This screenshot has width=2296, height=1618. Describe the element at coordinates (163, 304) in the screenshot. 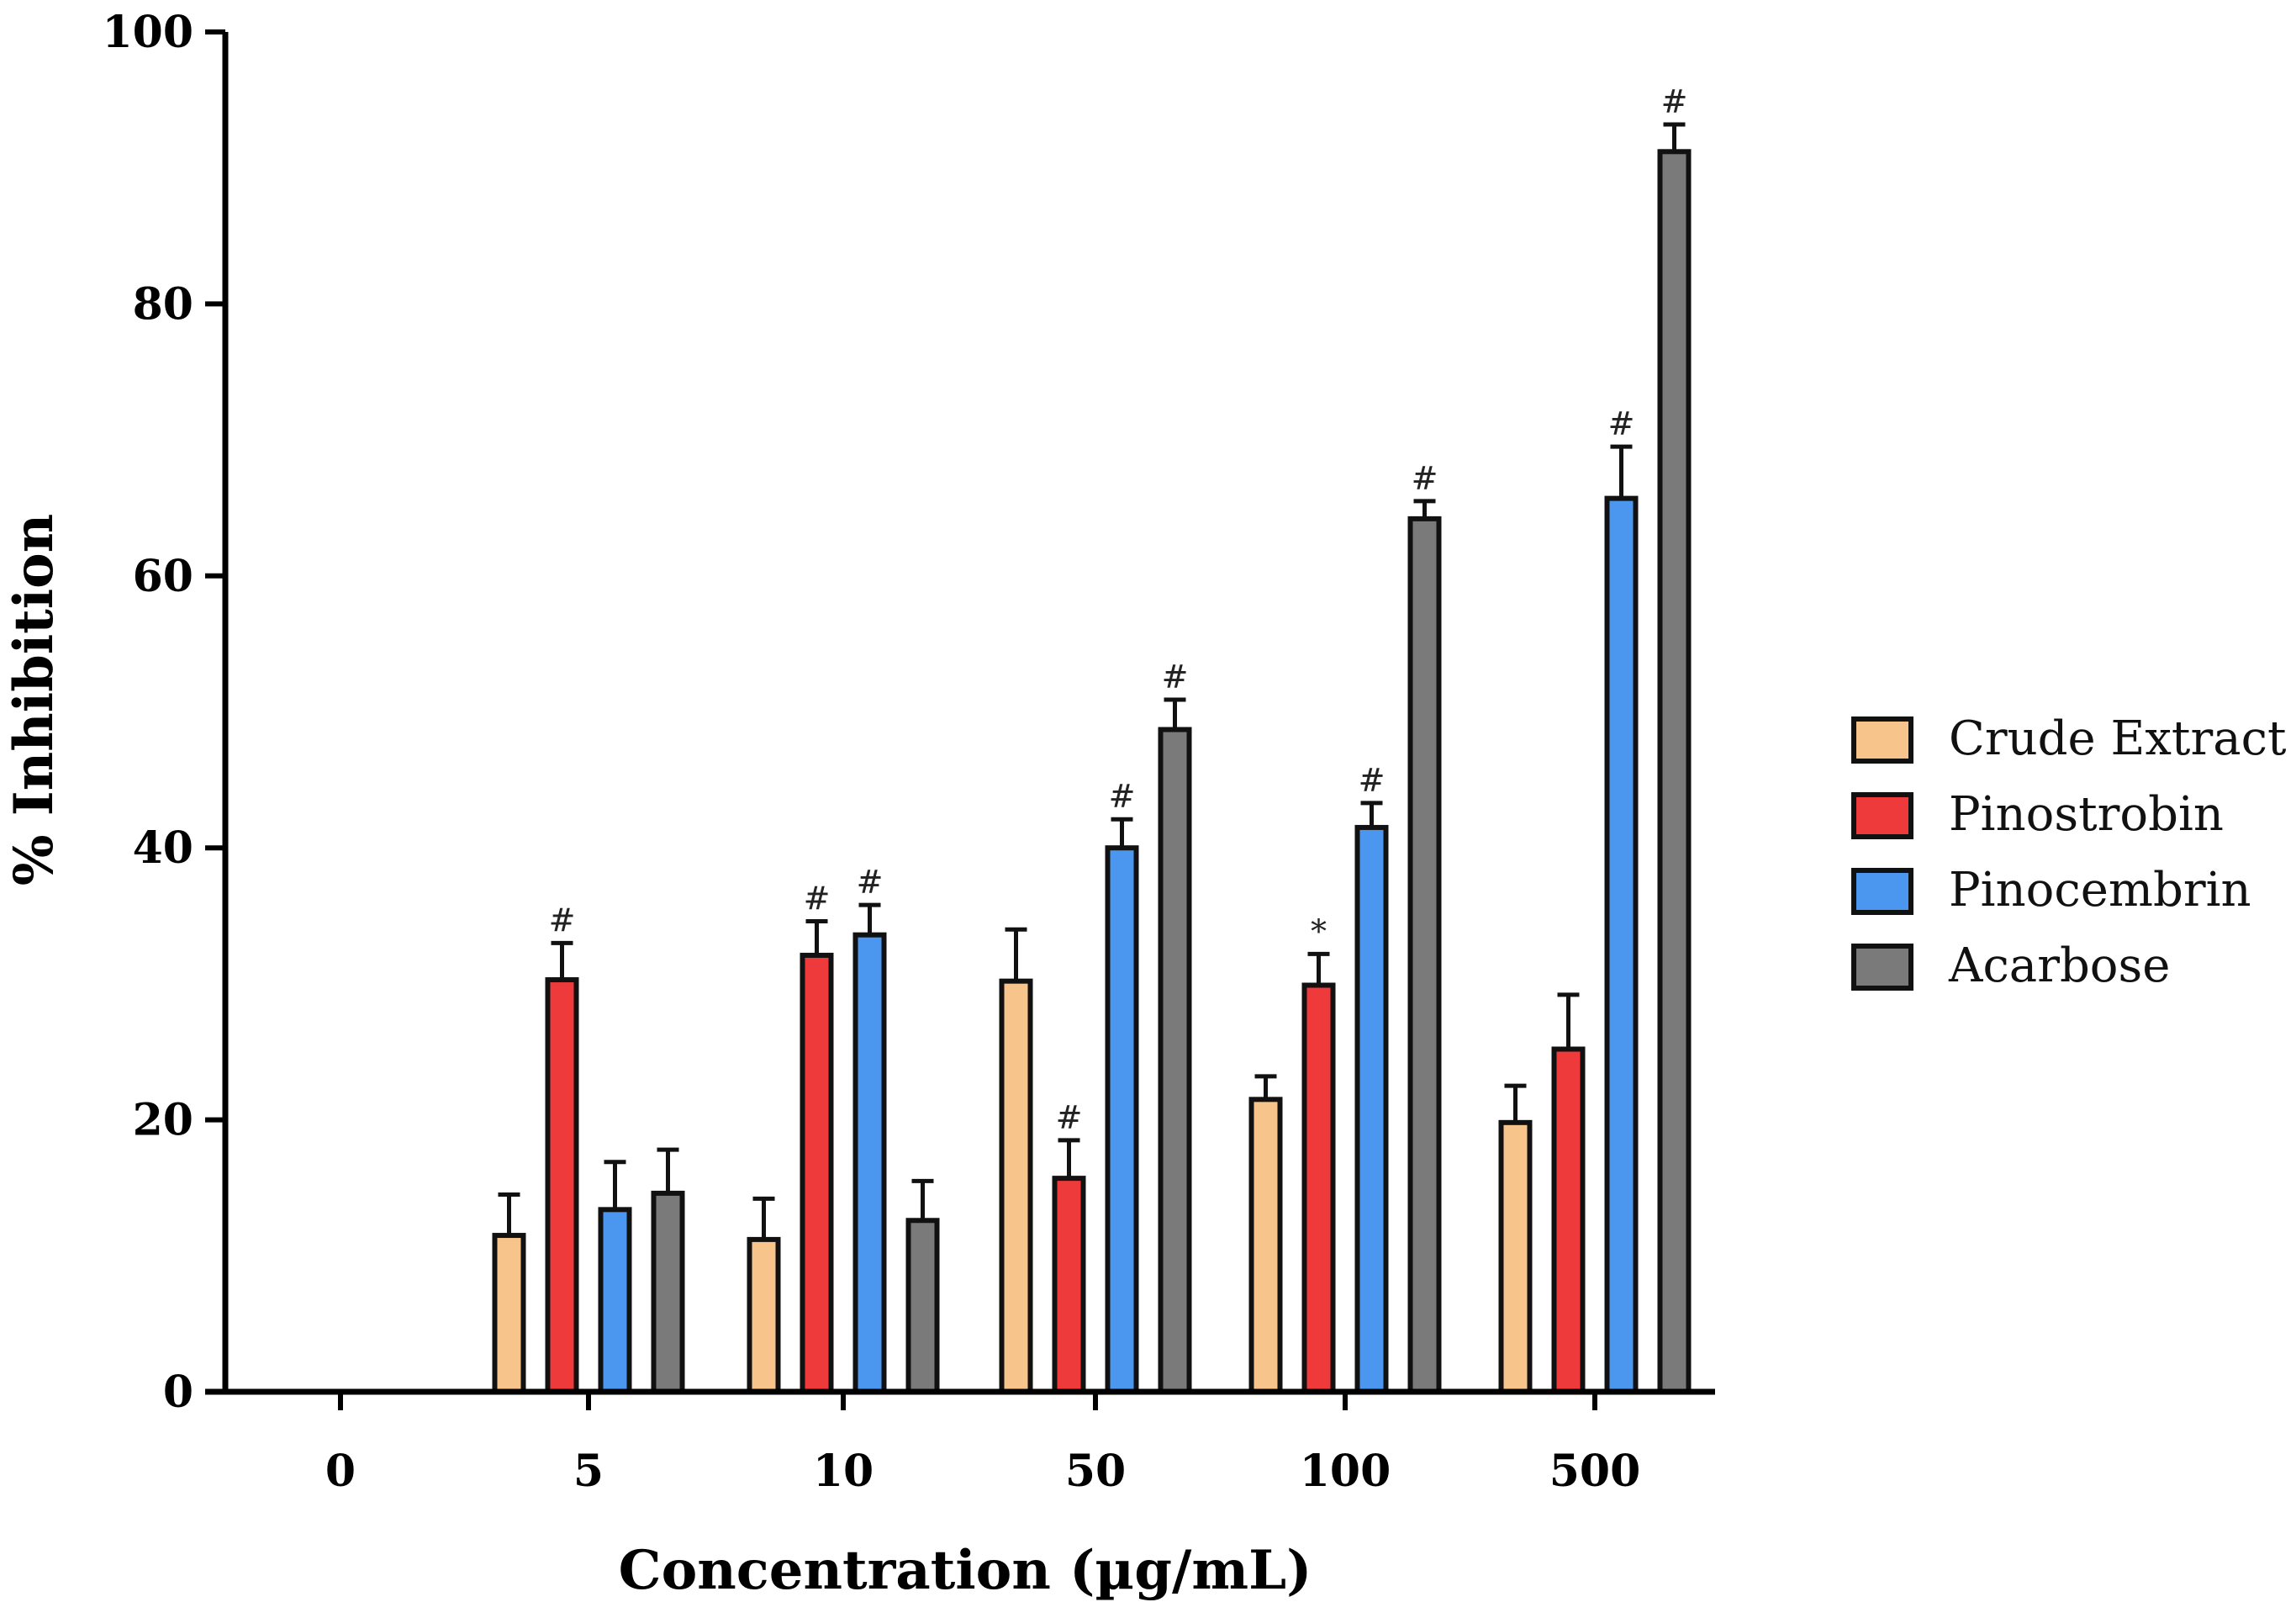

I see `y-tick-label: 80` at that location.